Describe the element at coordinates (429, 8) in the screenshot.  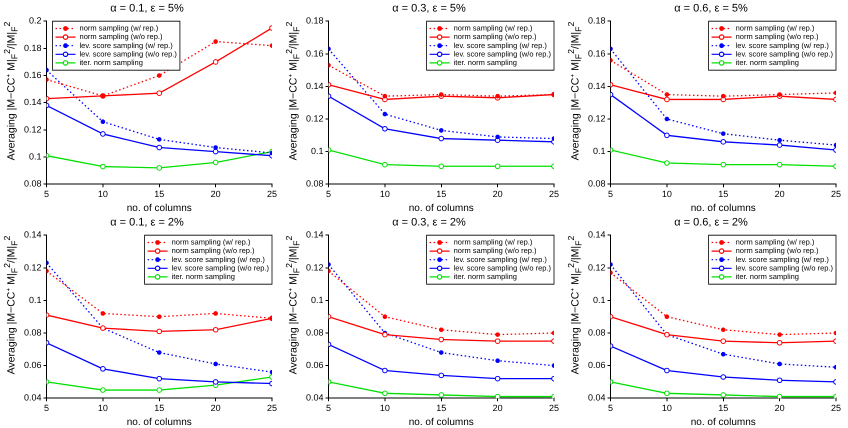
I see `chart-title: α = 0.3, ε = 5%` at that location.